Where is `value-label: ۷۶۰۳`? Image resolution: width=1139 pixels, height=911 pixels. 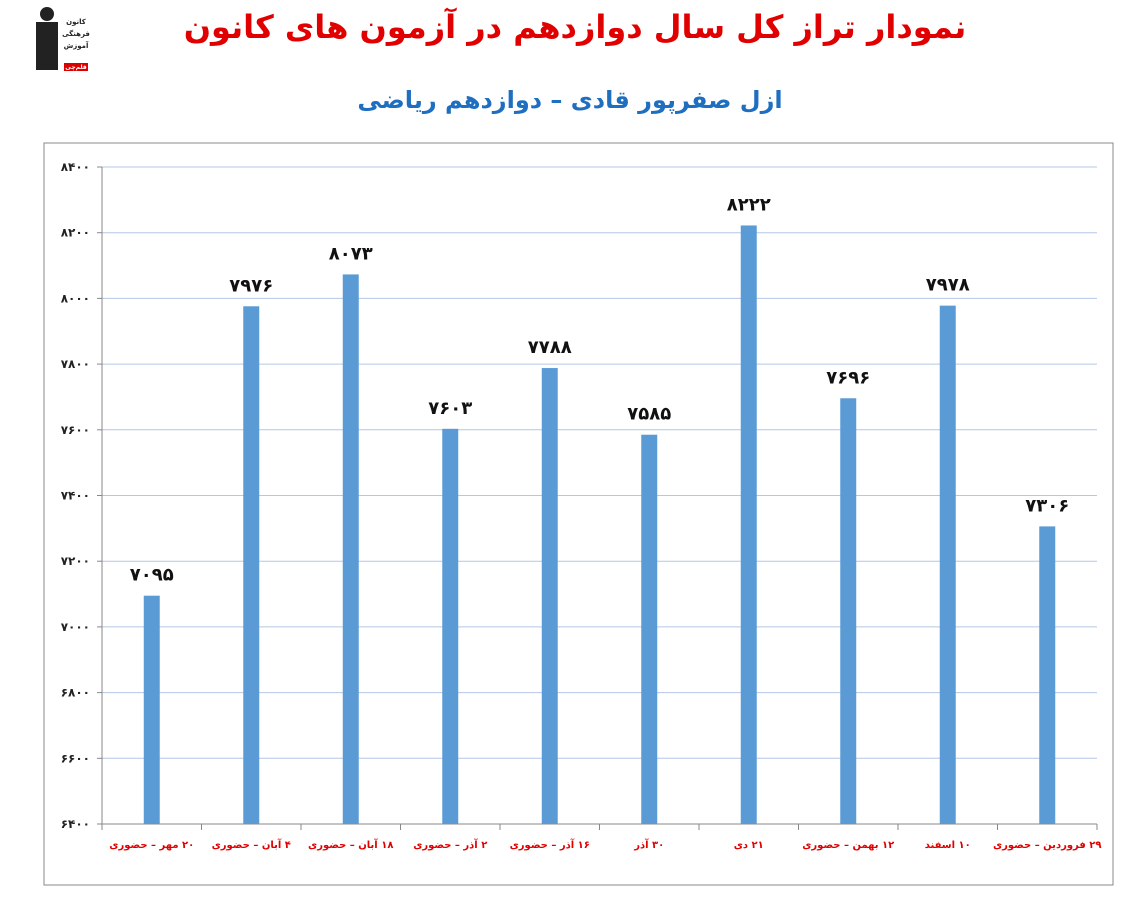 value-label: ۷۶۰۳ is located at coordinates (450, 408).